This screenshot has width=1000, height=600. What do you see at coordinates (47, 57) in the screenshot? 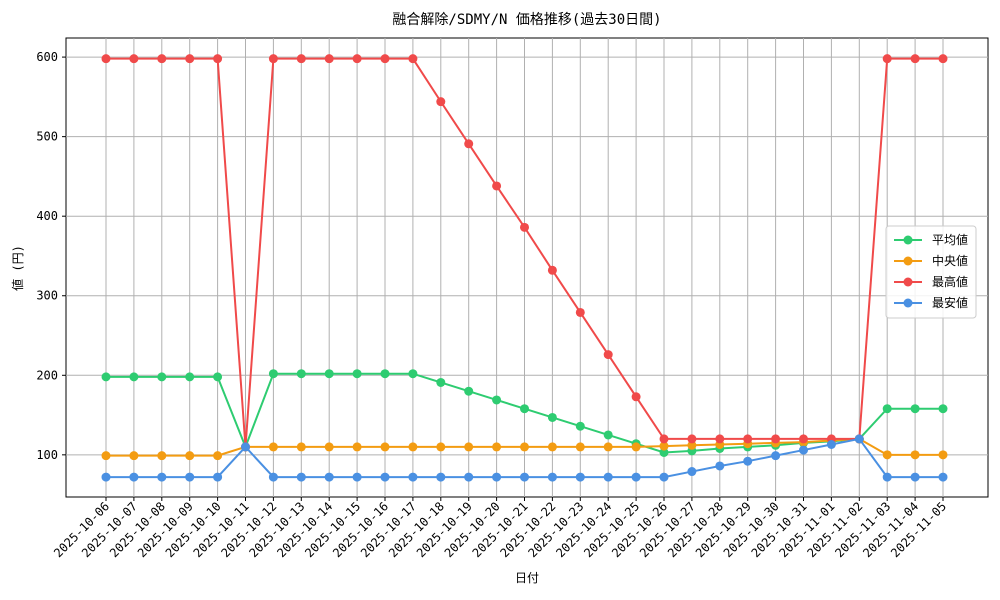
I see `y-tick-label: 600` at bounding box center [47, 57].